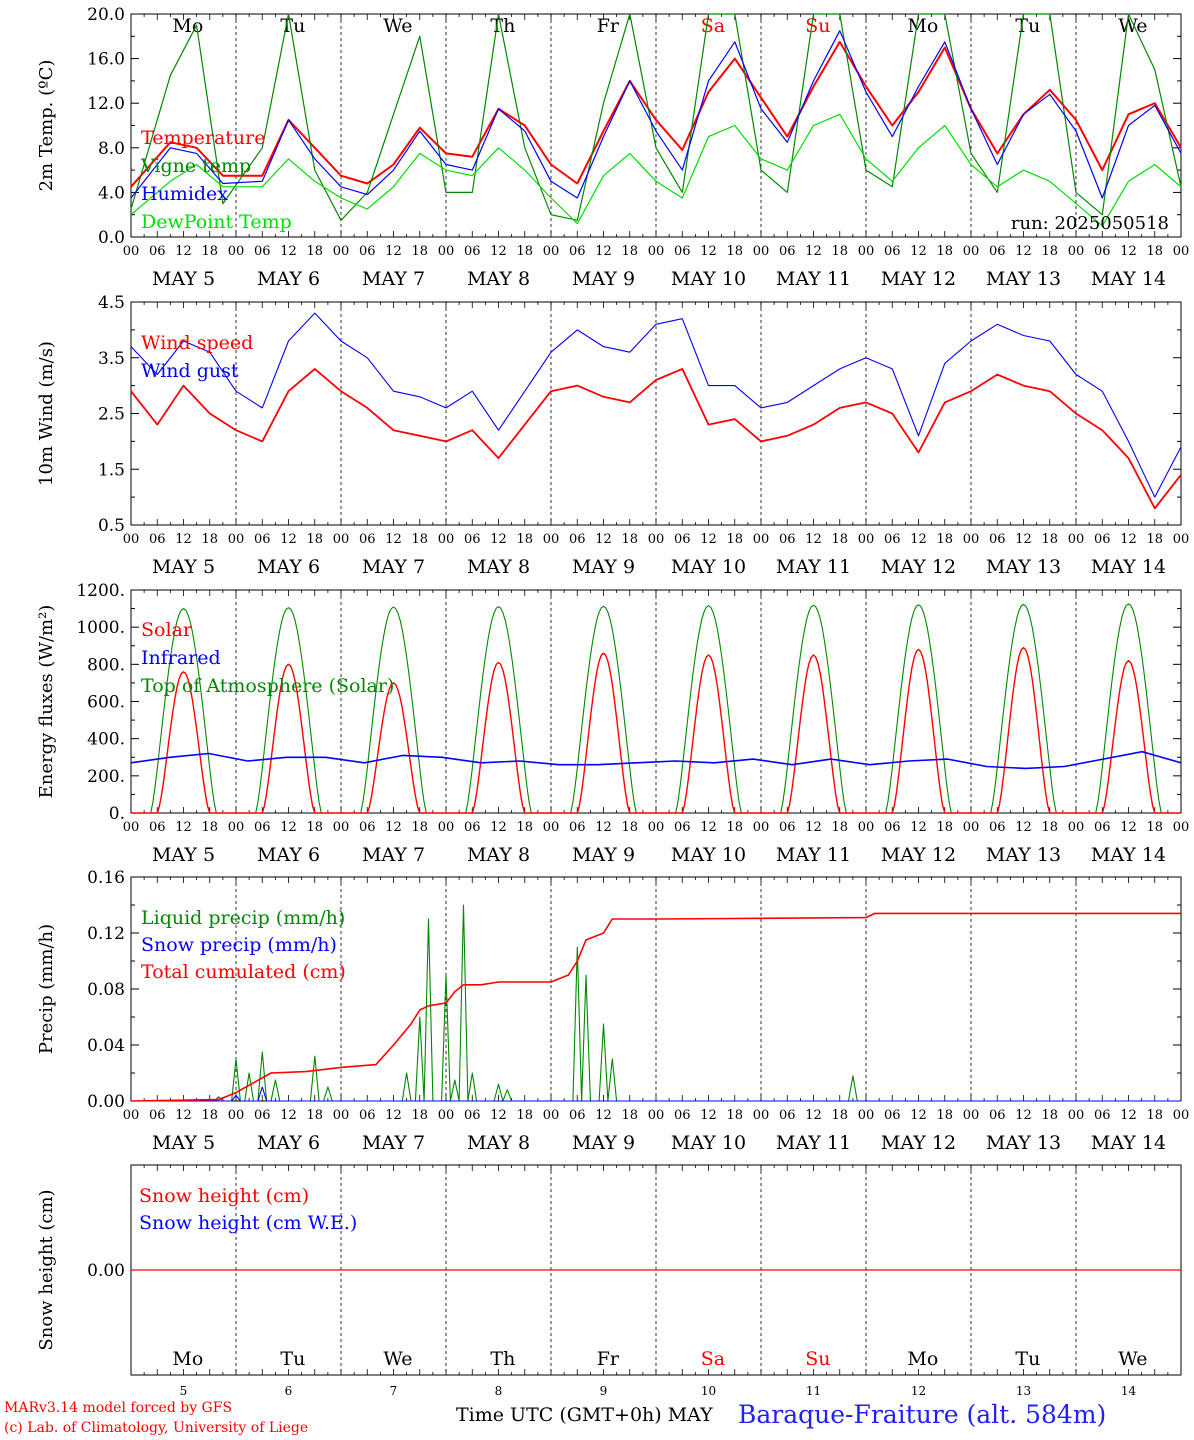 Image resolution: width=1194 pixels, height=1440 pixels. I want to click on y-tick-label: 0.12, so click(106, 934).